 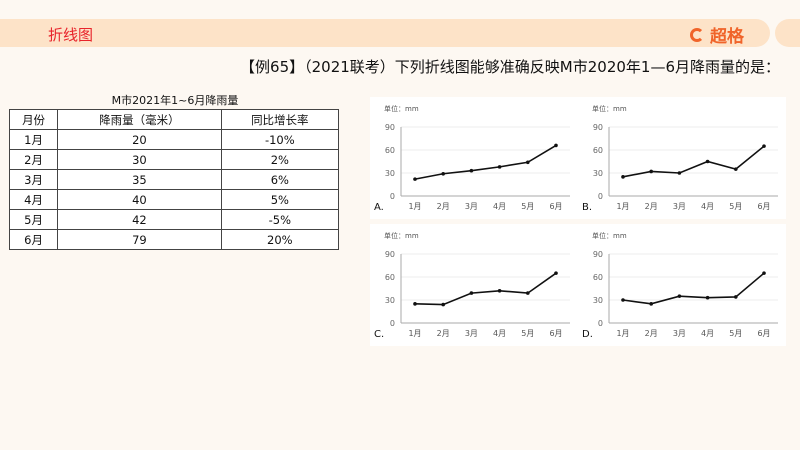 I want to click on table-row: 5月 42 -5%, so click(x=174, y=219).